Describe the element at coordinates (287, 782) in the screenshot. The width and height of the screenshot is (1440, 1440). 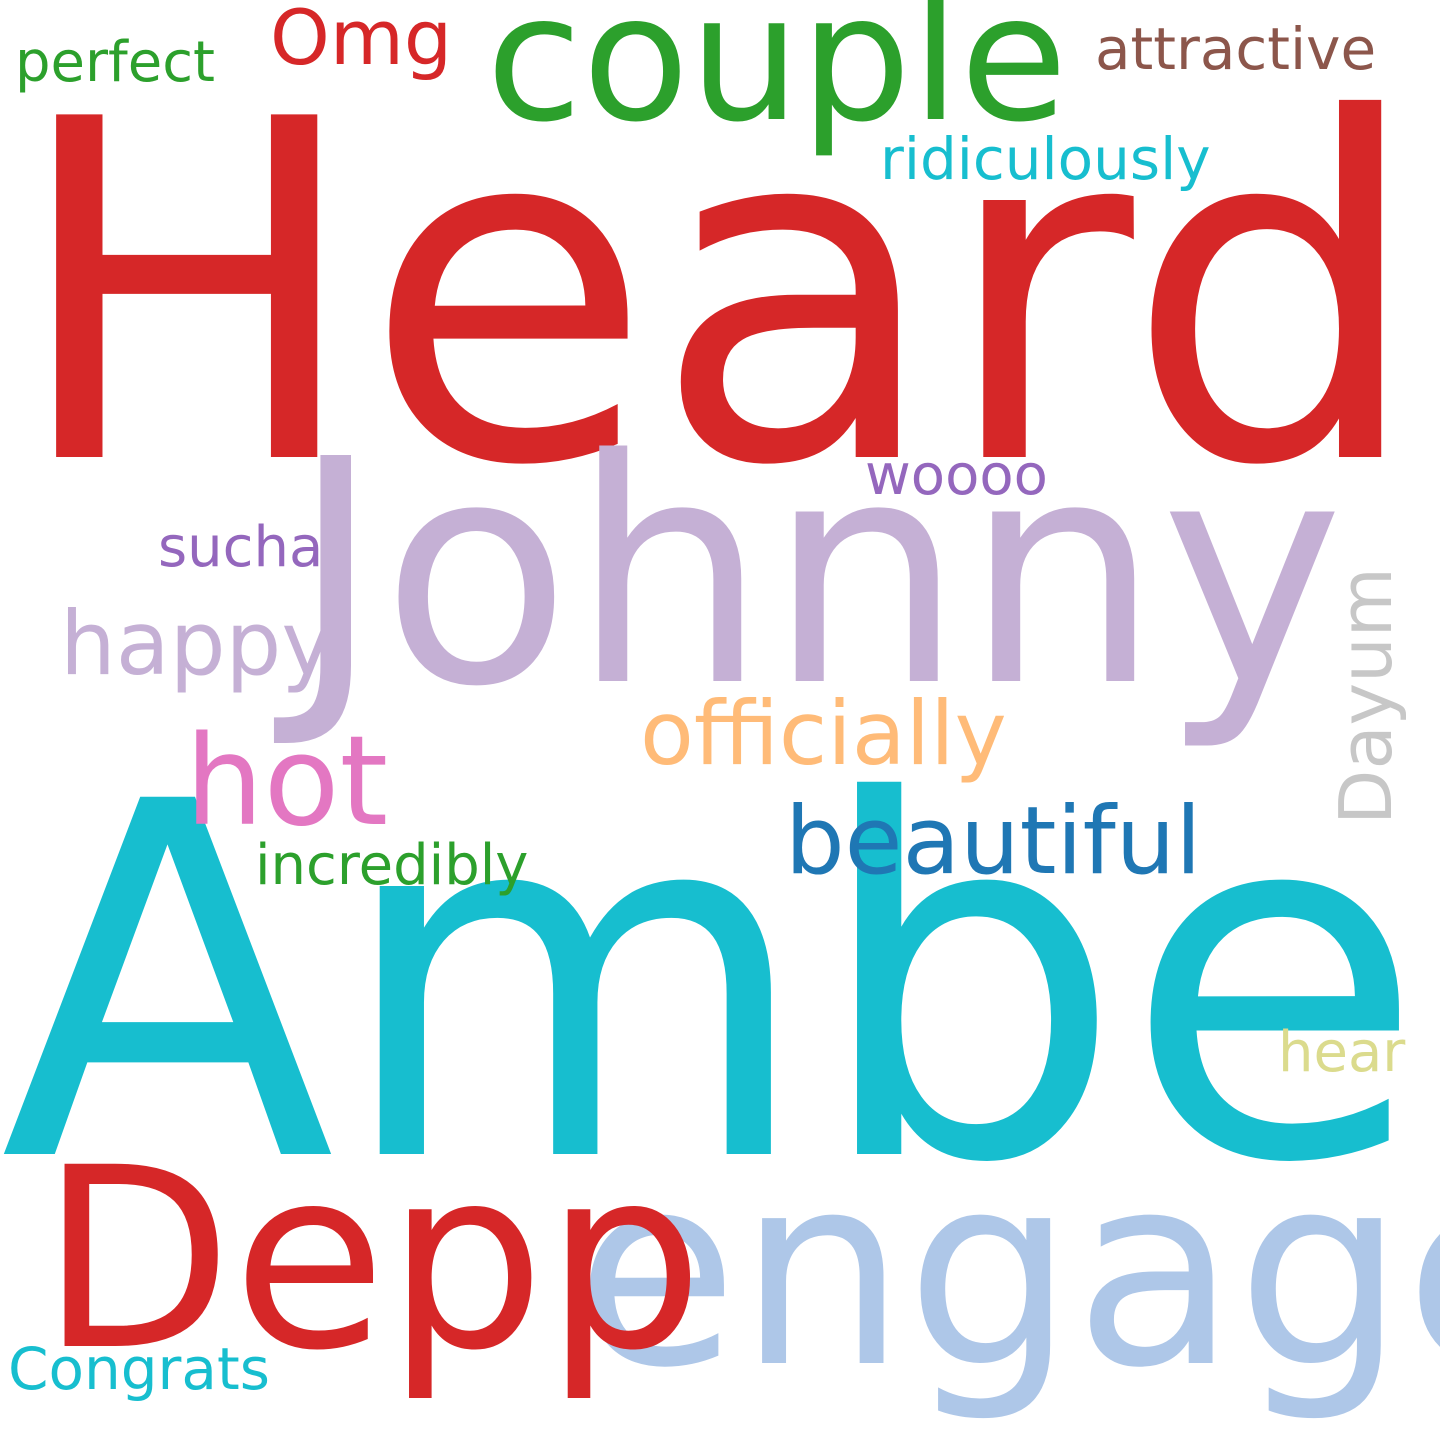
I see `word-hot: hot` at that location.